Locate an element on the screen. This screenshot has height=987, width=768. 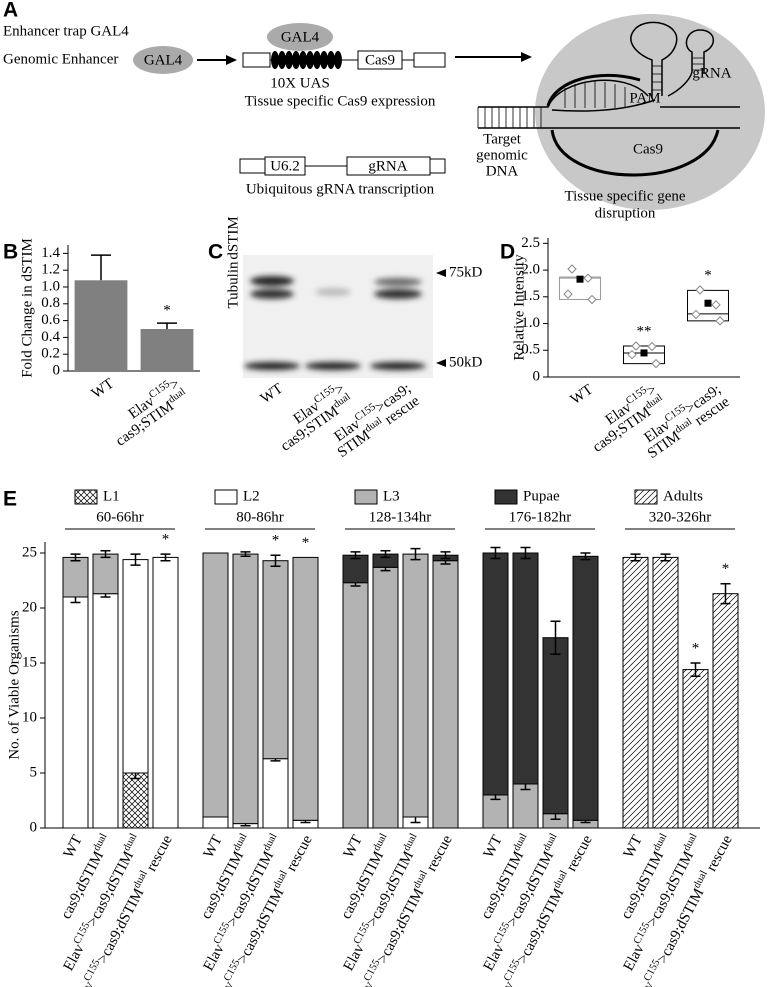
legend-label: L2 is located at coordinates (251, 496).